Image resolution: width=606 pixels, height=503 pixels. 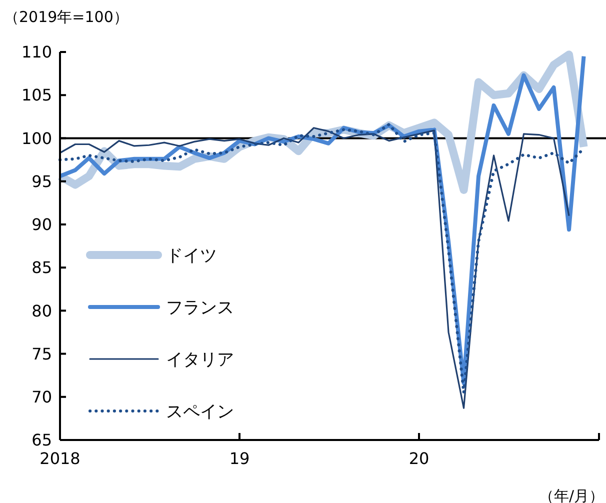 I want to click on x-tick-label: 2018, so click(x=60, y=458).